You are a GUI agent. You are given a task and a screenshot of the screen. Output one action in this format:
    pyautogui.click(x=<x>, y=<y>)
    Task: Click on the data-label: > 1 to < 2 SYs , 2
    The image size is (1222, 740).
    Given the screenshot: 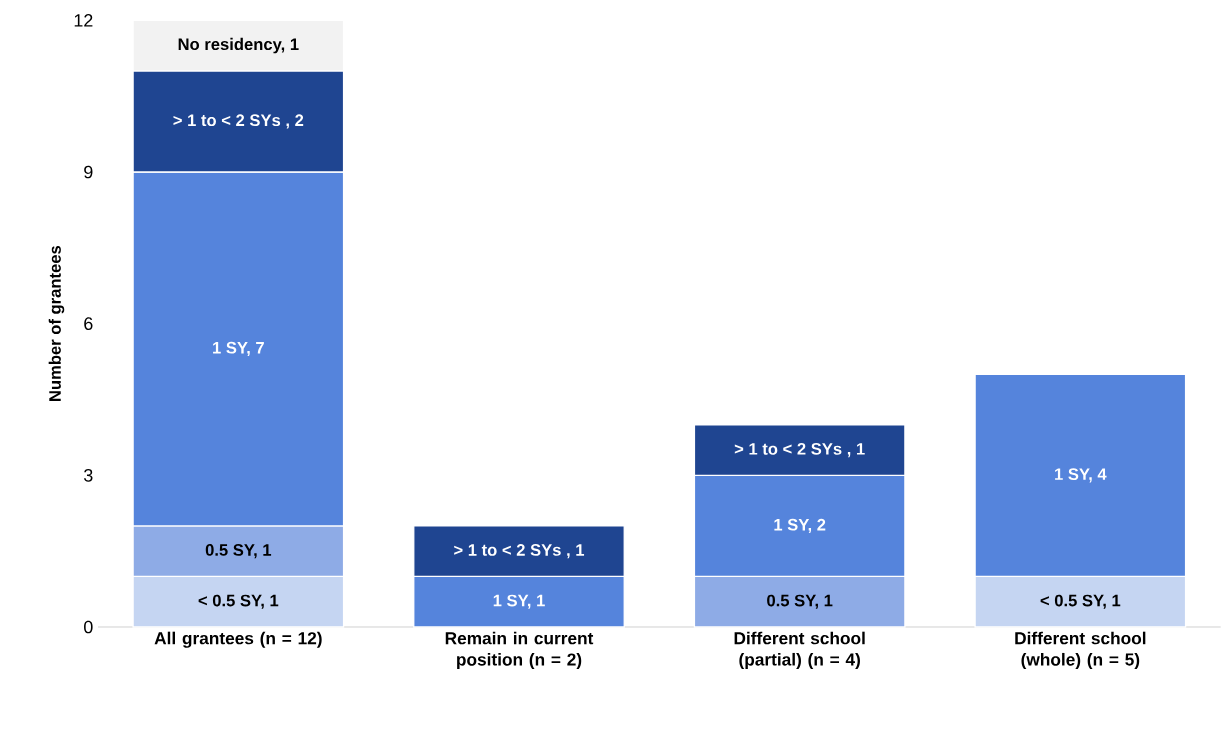 What is the action you would take?
    pyautogui.click(x=238, y=121)
    